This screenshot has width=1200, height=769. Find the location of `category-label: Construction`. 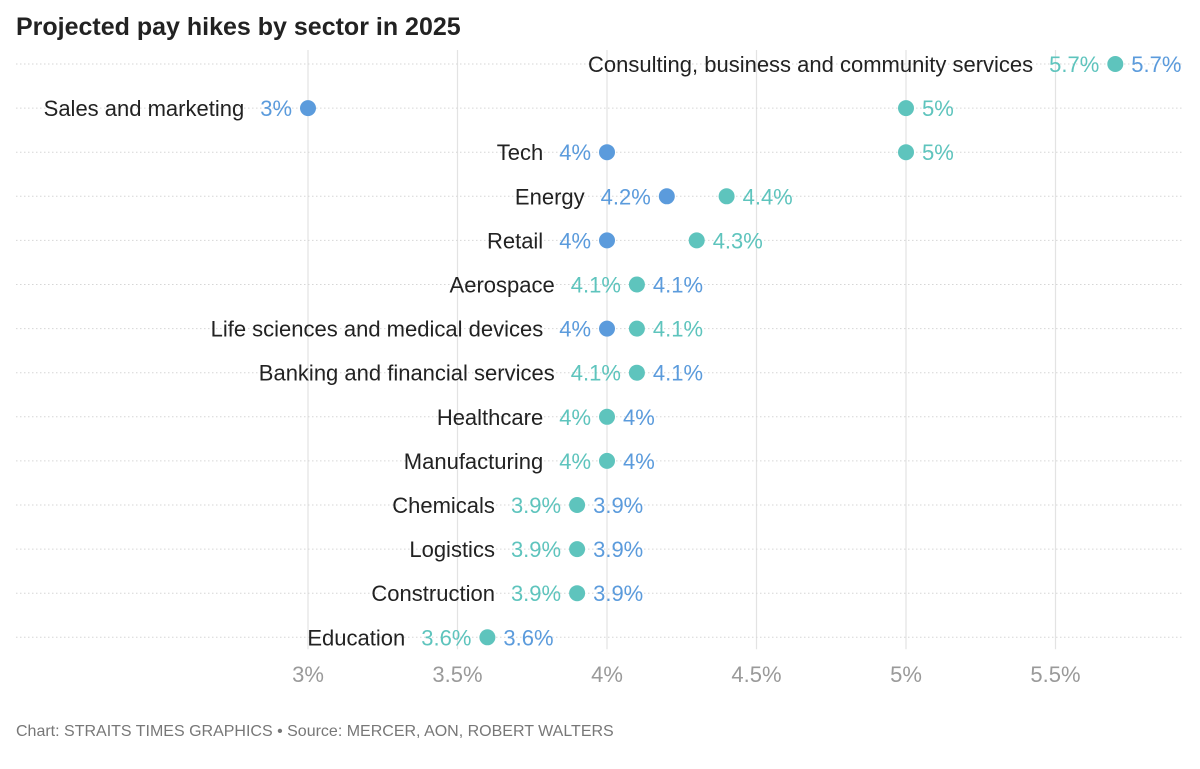

category-label: Construction is located at coordinates (433, 593).